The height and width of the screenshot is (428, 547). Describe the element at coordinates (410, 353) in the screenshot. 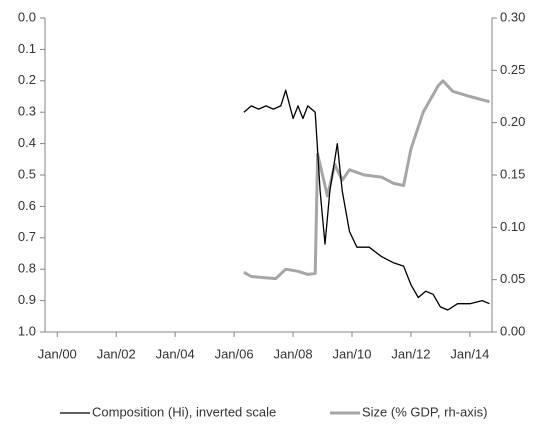

I see `x-tick-label: Jan/12` at that location.